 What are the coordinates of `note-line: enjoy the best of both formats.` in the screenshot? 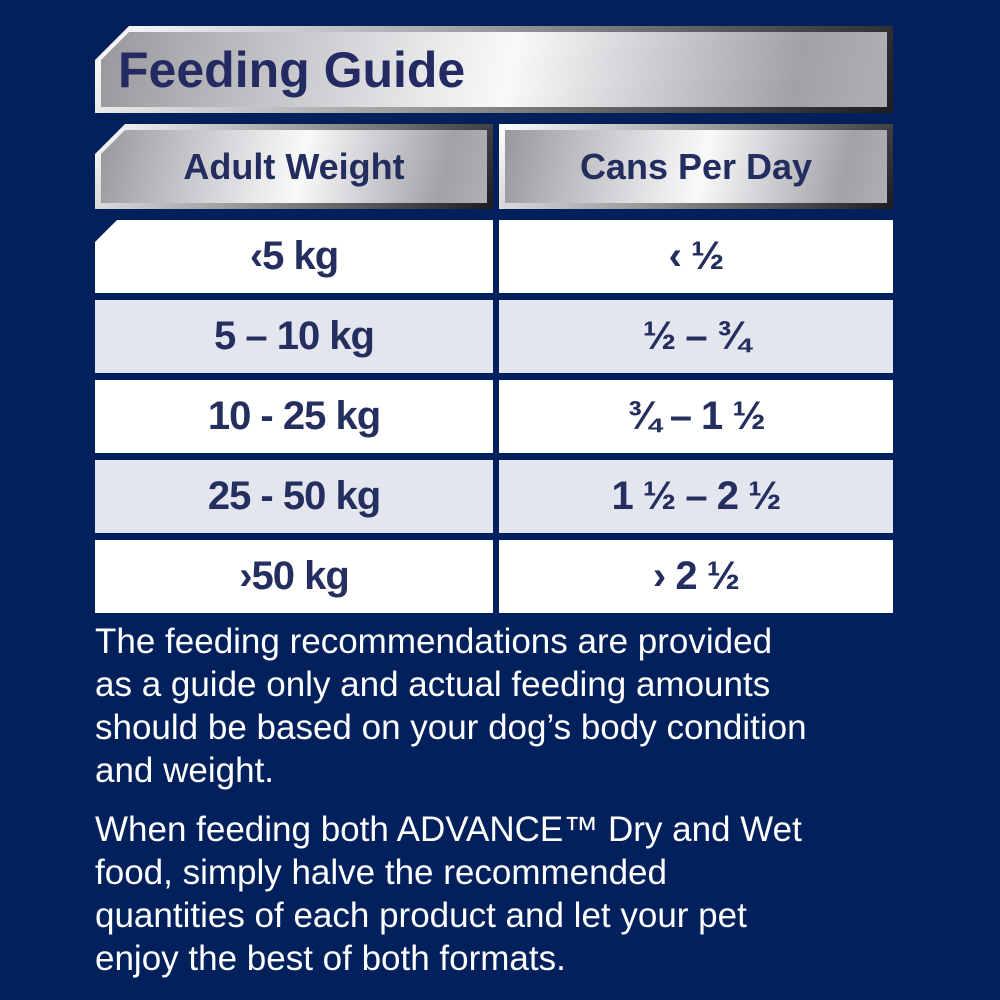 It's located at (330, 958).